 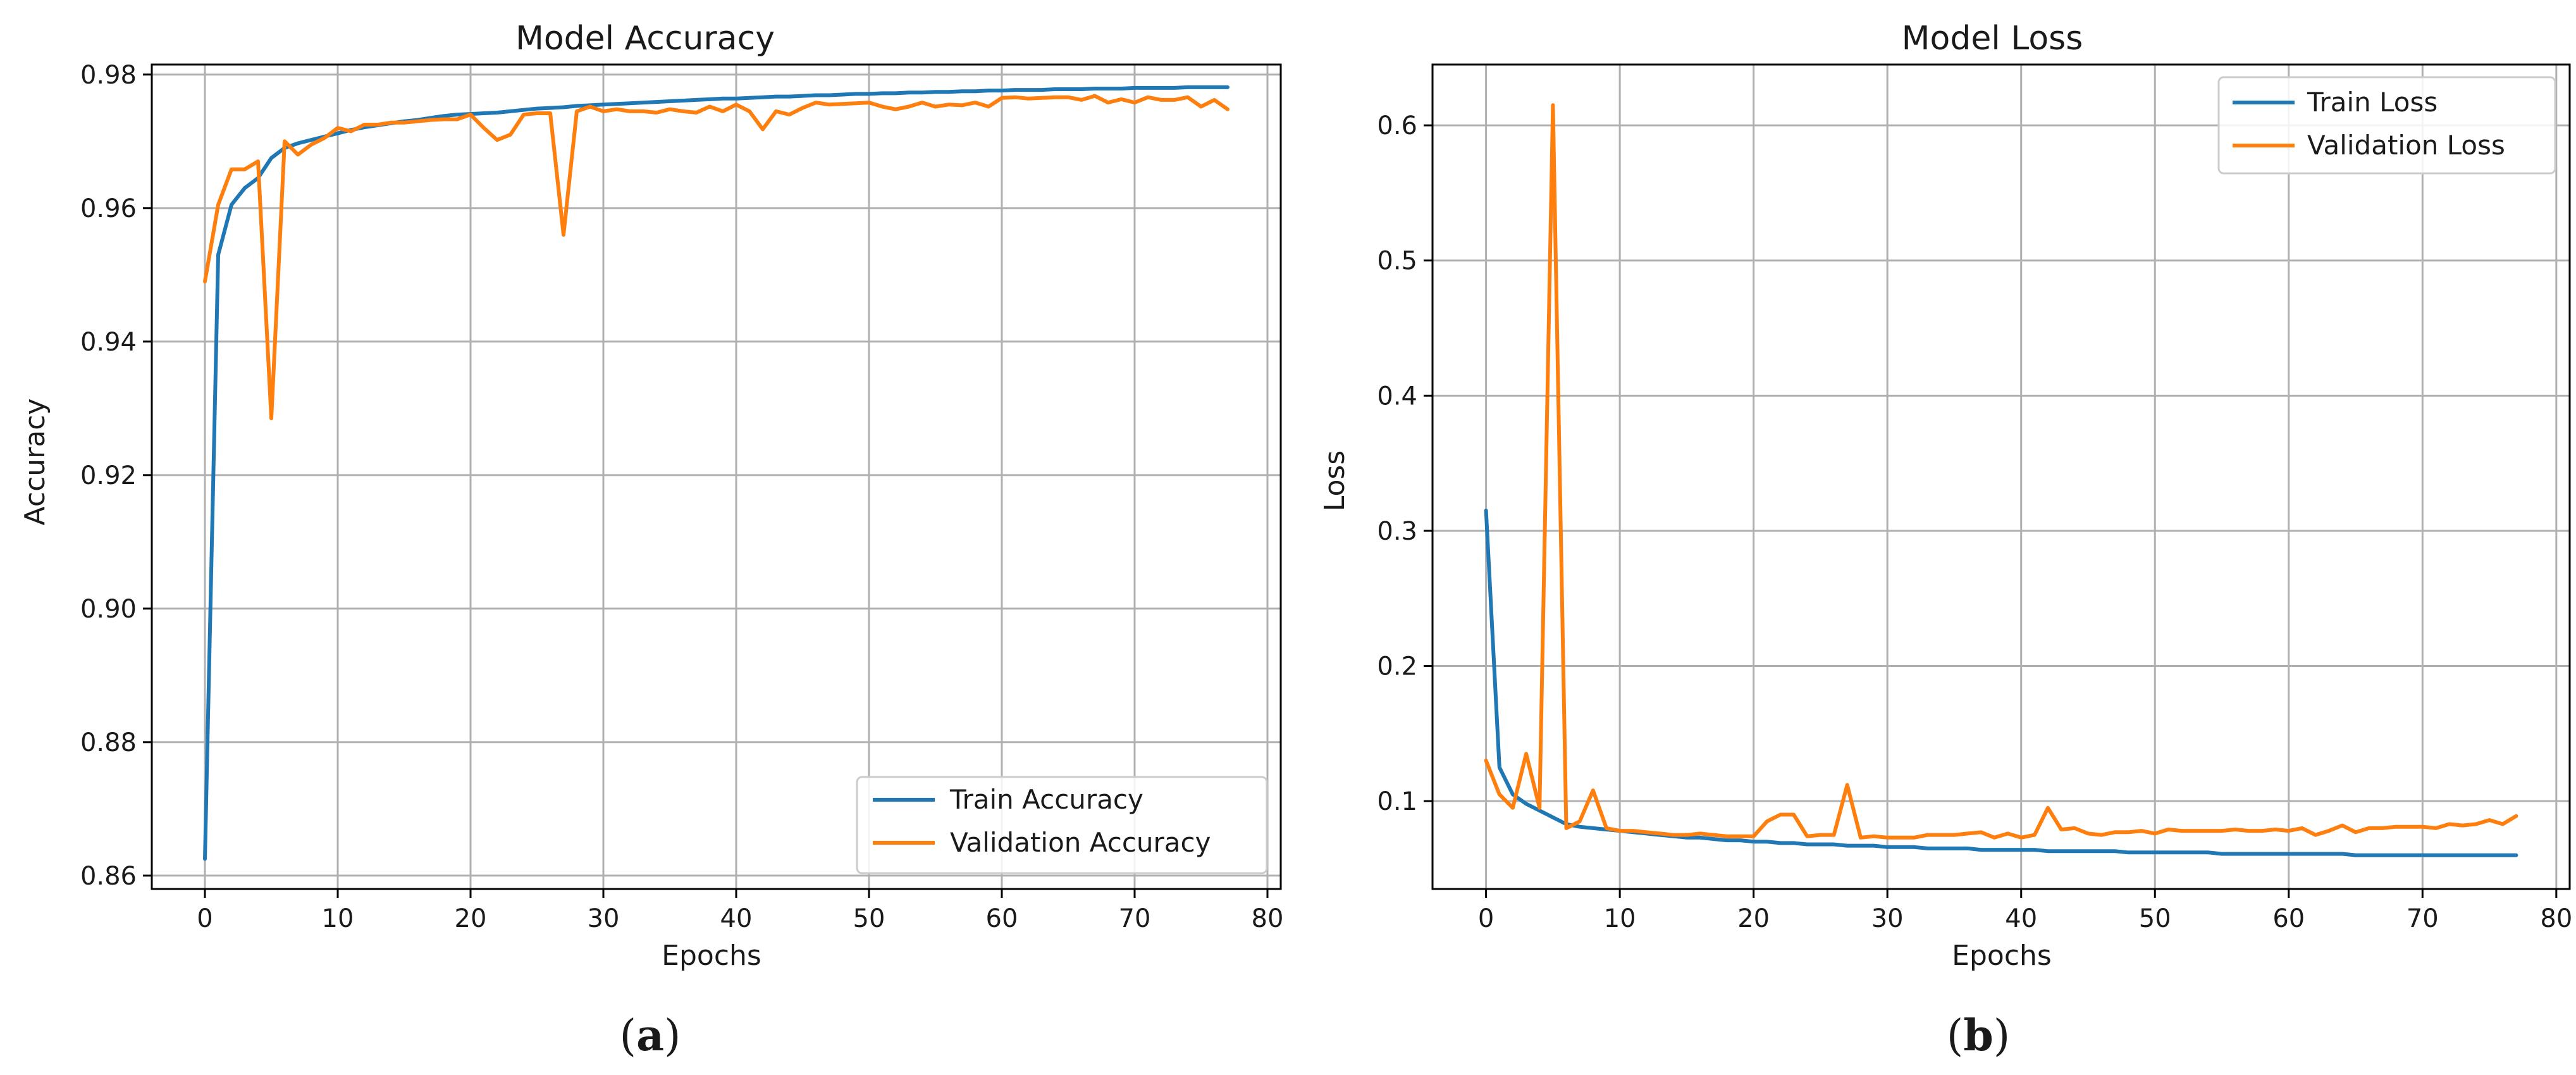 What do you see at coordinates (1486, 918) in the screenshot?
I see `loss-xtick-label: 0` at bounding box center [1486, 918].